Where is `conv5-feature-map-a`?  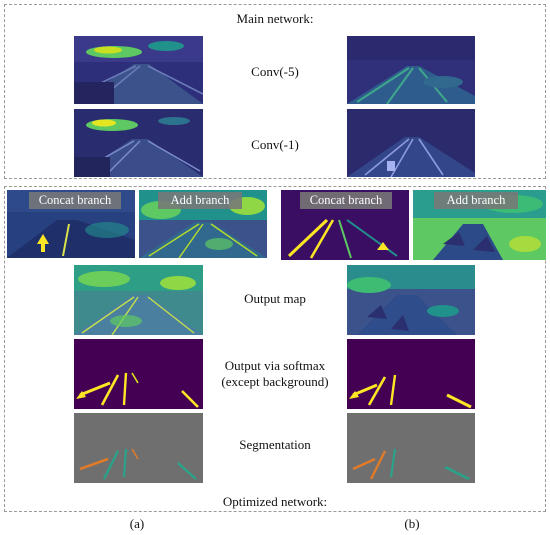
conv5-feature-map-a is located at coordinates (138, 70).